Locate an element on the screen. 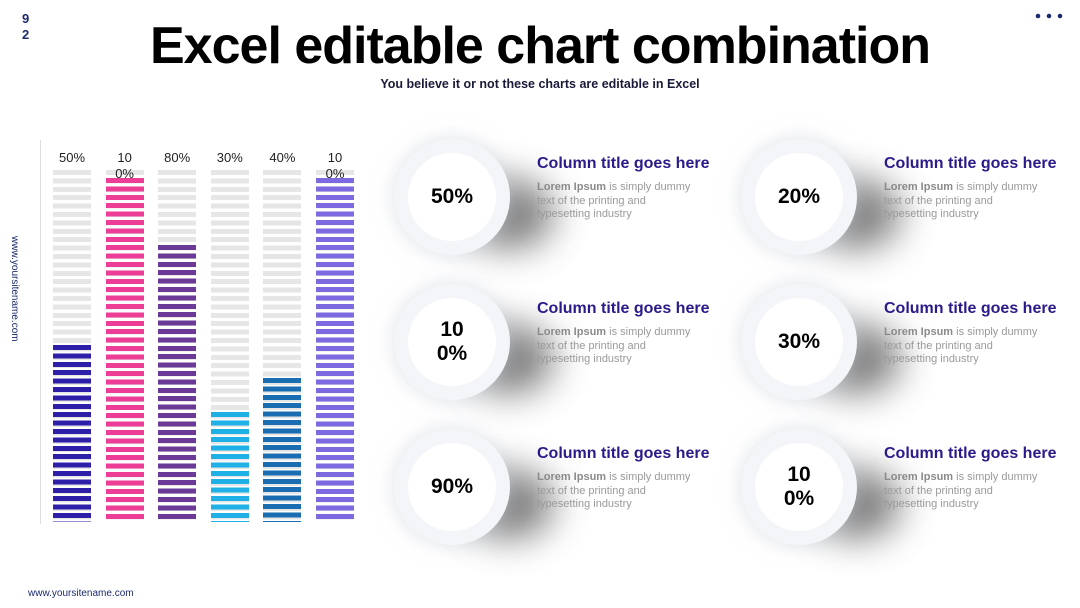  ring: 20% is located at coordinates (799, 197).